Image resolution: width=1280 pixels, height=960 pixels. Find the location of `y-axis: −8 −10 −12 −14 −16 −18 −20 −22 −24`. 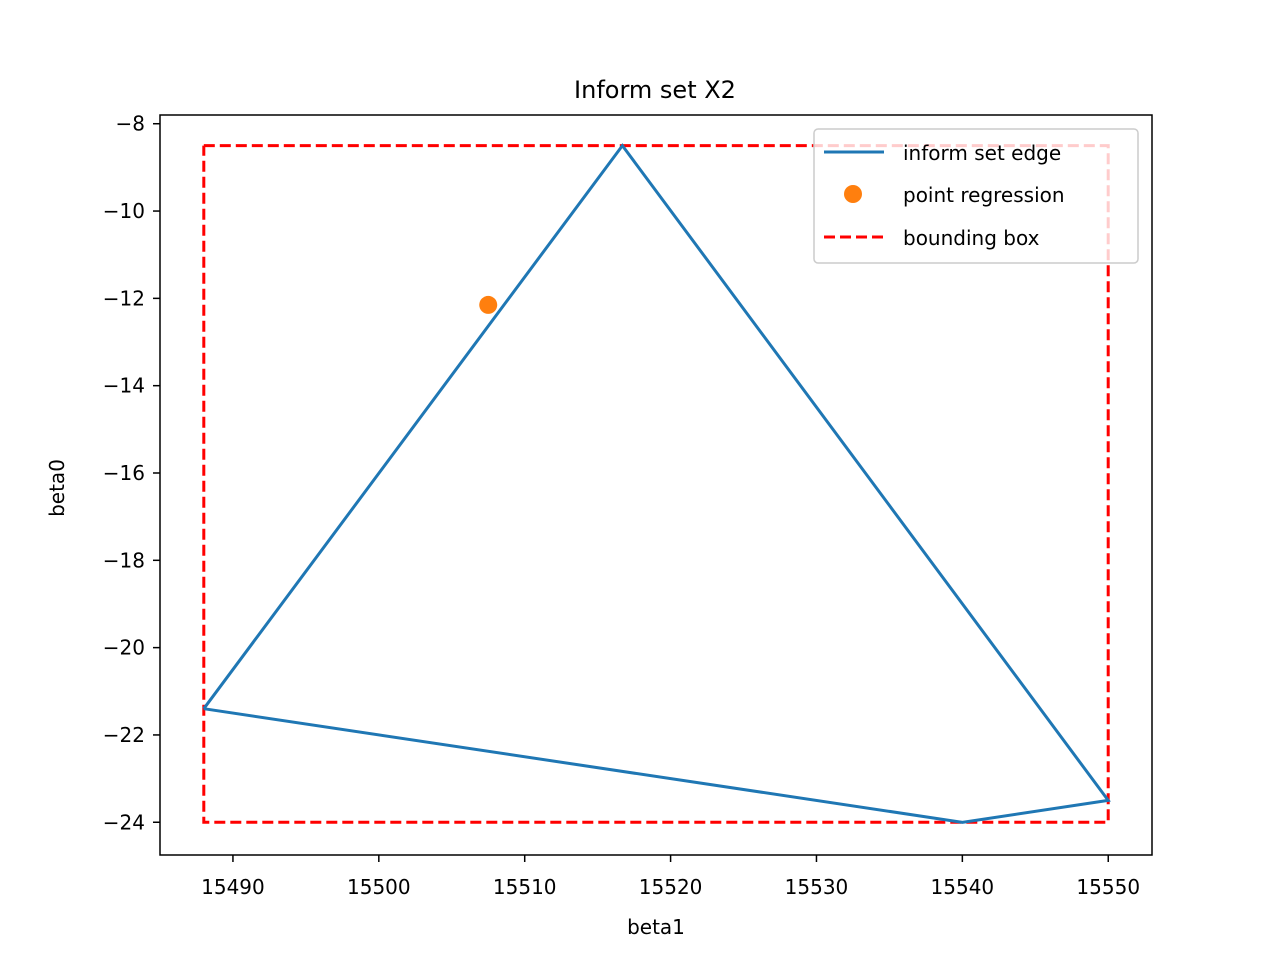

y-axis: −8 −10 −12 −14 −16 −18 −20 −22 −24 is located at coordinates (131, 473).